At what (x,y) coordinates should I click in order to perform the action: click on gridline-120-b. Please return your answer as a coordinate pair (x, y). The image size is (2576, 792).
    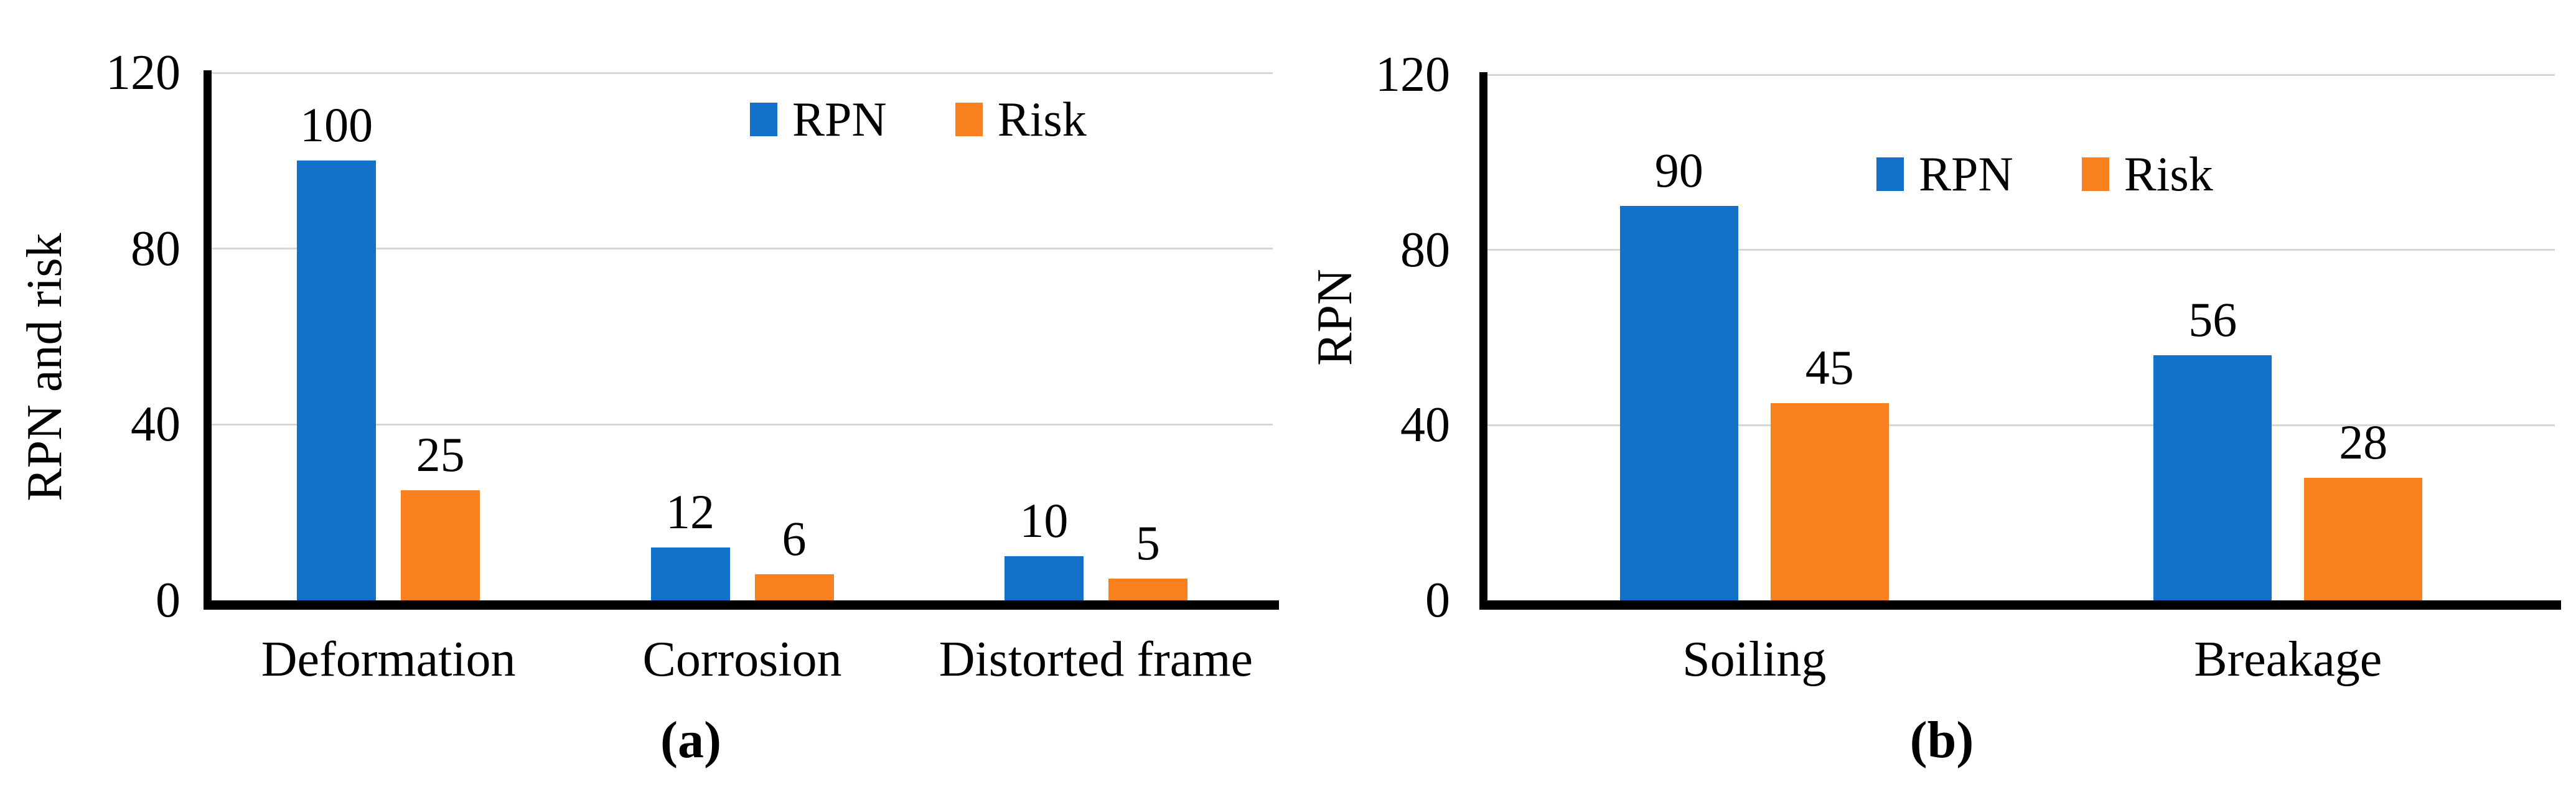
    Looking at the image, I should click on (2021, 74).